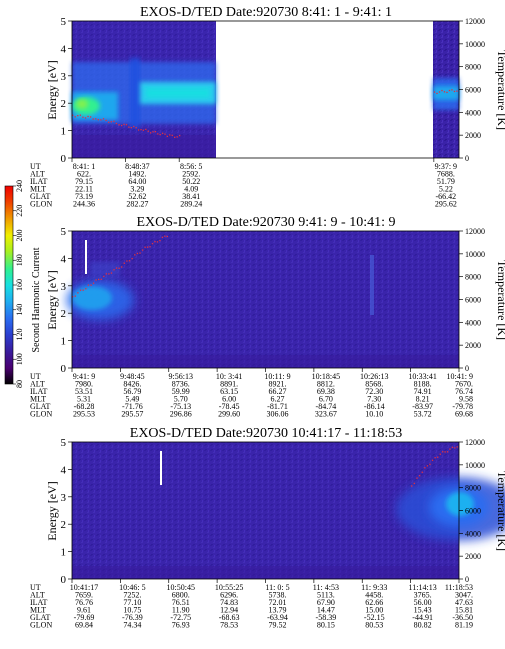  I want to click on orbit-cell: 9:37: 9, so click(446, 166).